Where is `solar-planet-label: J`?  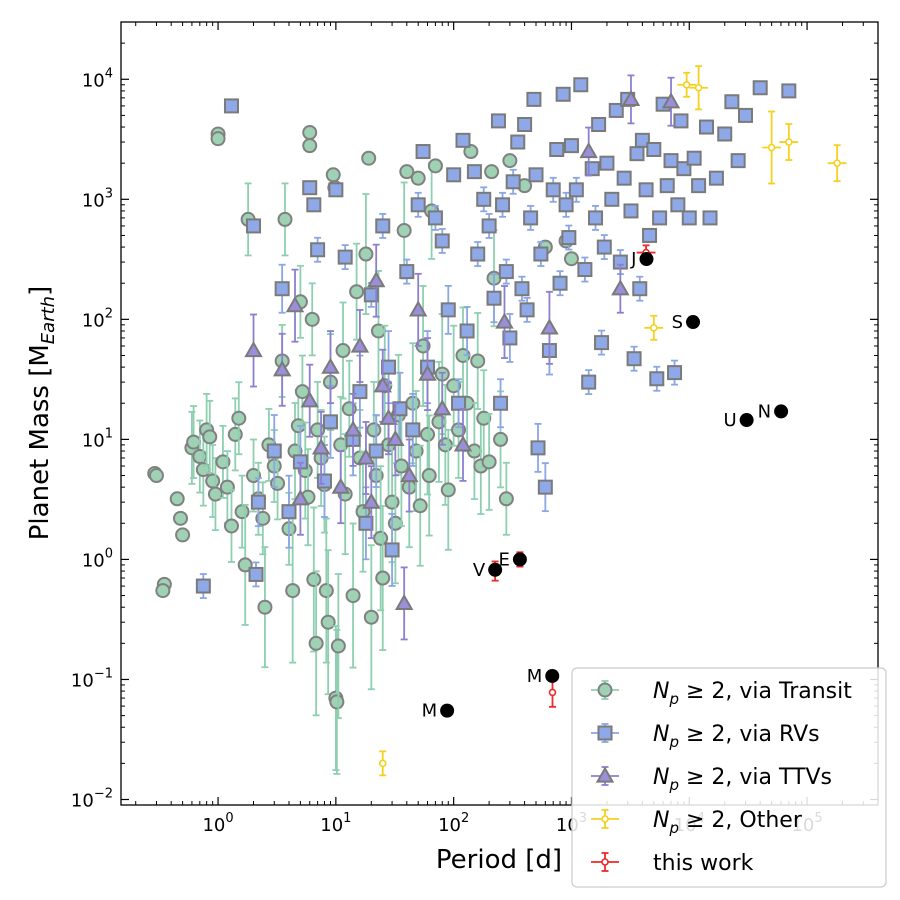
solar-planet-label: J is located at coordinates (633, 259).